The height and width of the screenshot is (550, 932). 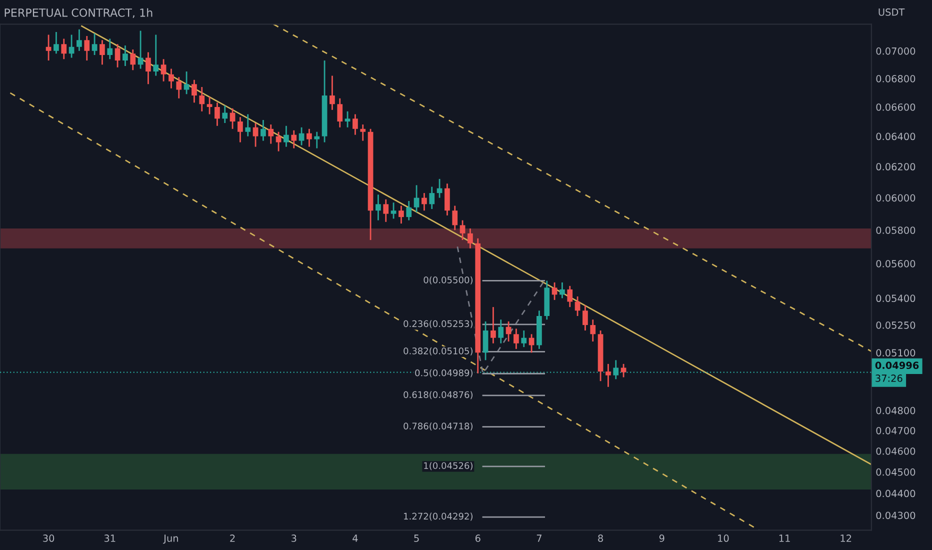 What do you see at coordinates (416, 538) in the screenshot?
I see `x-tick-label: 5` at bounding box center [416, 538].